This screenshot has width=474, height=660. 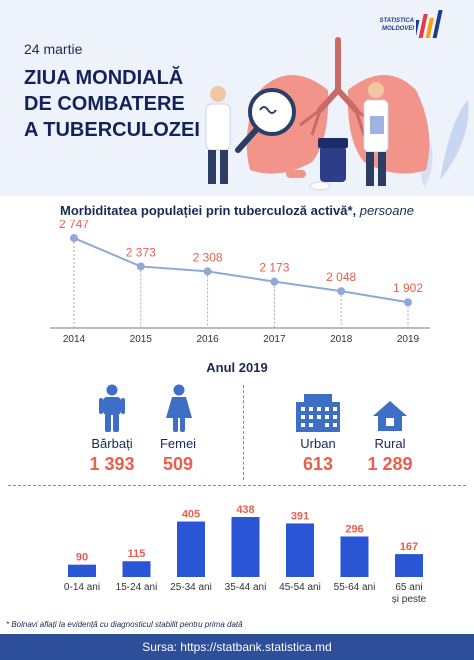 I want to click on bar-value-label: 438, so click(x=245, y=510).